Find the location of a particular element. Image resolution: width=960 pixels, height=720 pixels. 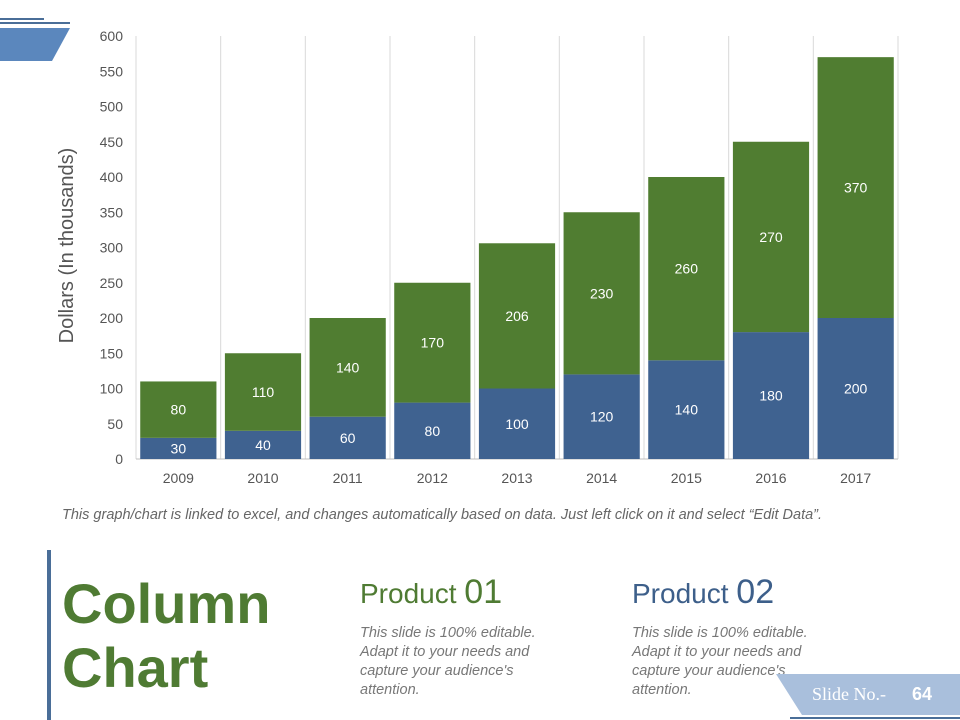

y-tick-label: 0 is located at coordinates (119, 459).